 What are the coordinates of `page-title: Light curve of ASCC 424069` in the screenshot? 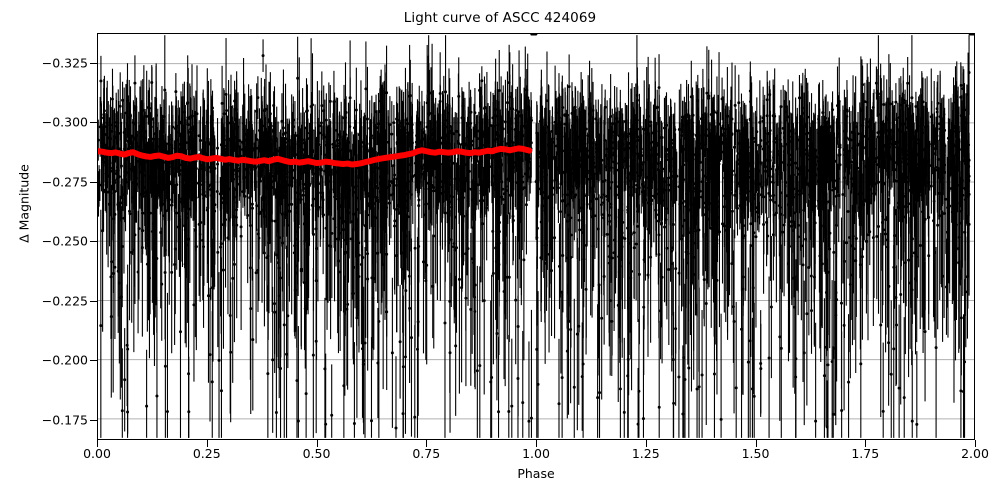 It's located at (500, 18).